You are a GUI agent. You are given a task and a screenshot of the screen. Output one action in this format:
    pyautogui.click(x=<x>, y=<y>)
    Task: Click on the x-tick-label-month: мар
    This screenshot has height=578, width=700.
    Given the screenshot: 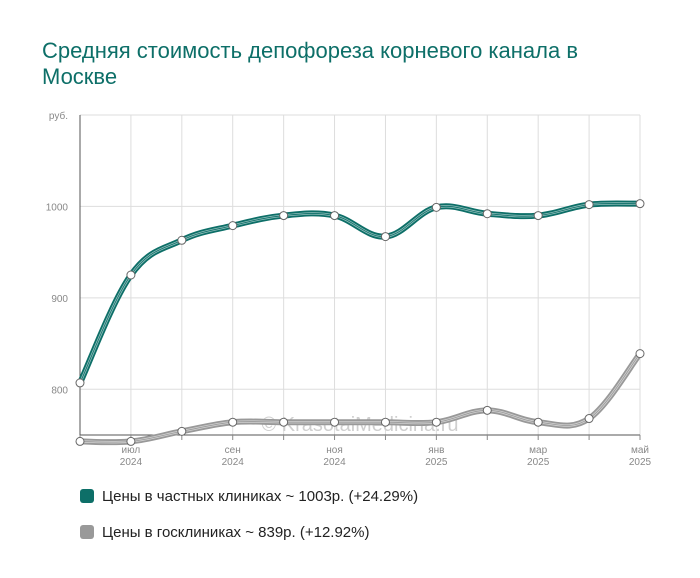 What is the action you would take?
    pyautogui.click(x=538, y=450)
    